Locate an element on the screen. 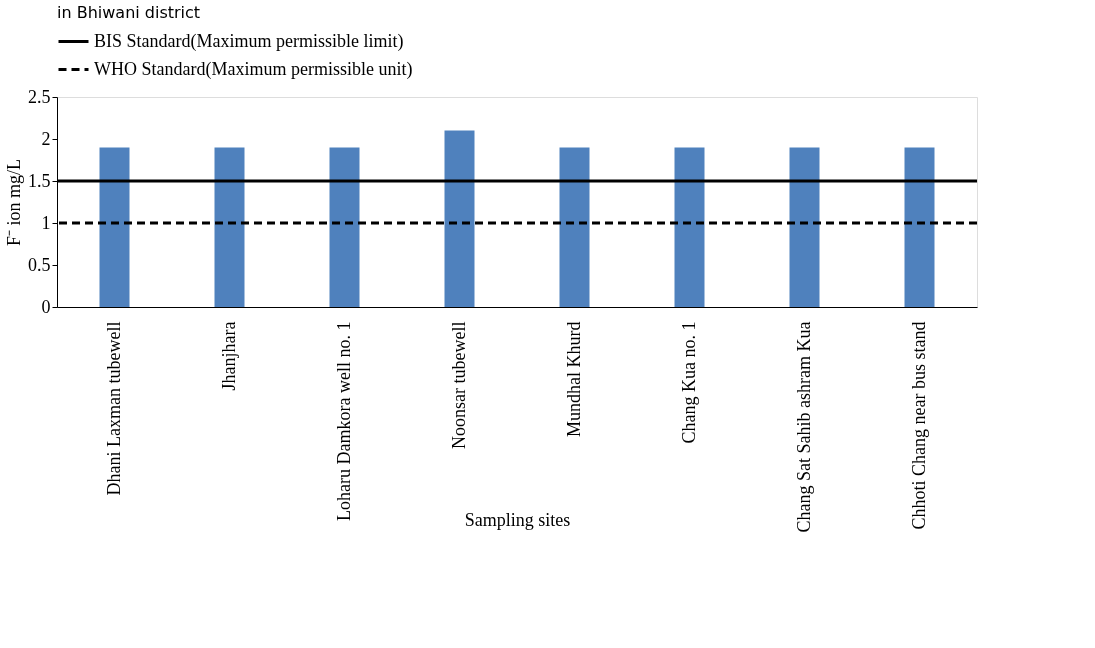 The width and height of the screenshot is (1095, 648). x-tick-label: Chhoti Chang near bus stand is located at coordinates (918, 425).